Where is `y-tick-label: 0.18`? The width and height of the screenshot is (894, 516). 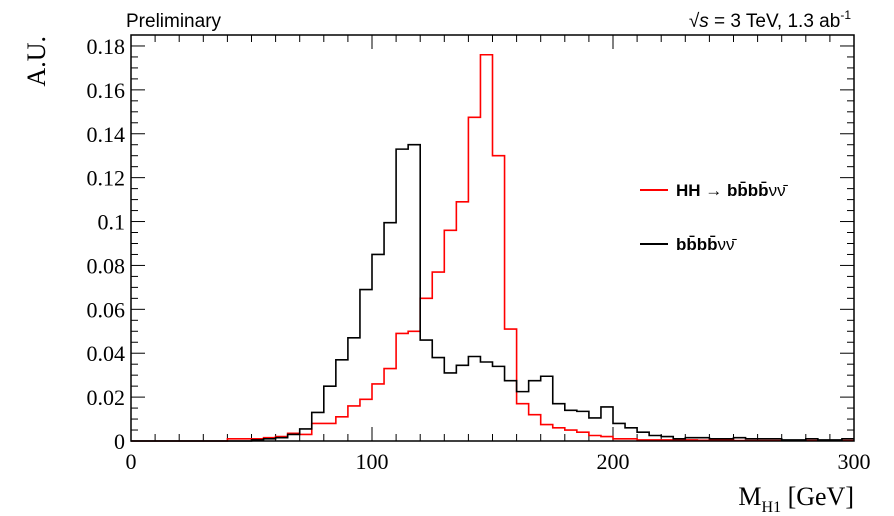
y-tick-label: 0.18 is located at coordinates (106, 46).